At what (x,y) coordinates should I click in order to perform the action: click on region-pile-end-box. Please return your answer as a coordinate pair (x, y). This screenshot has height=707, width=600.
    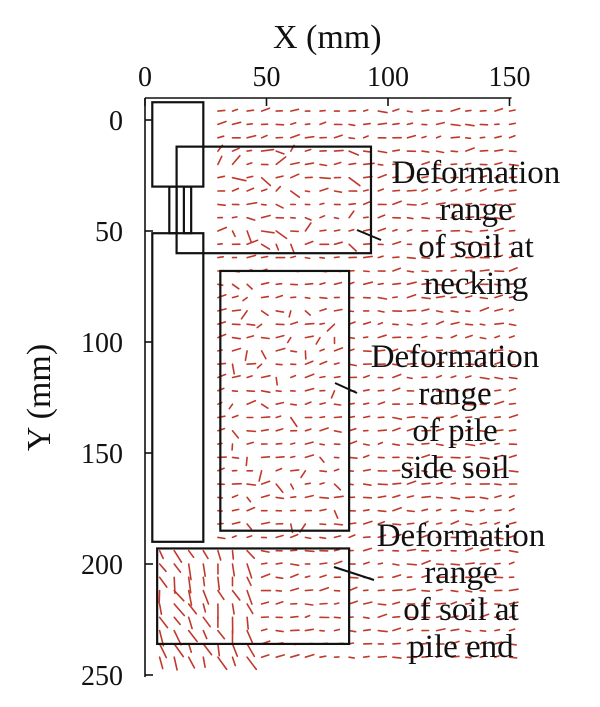
    Looking at the image, I should click on (253, 596).